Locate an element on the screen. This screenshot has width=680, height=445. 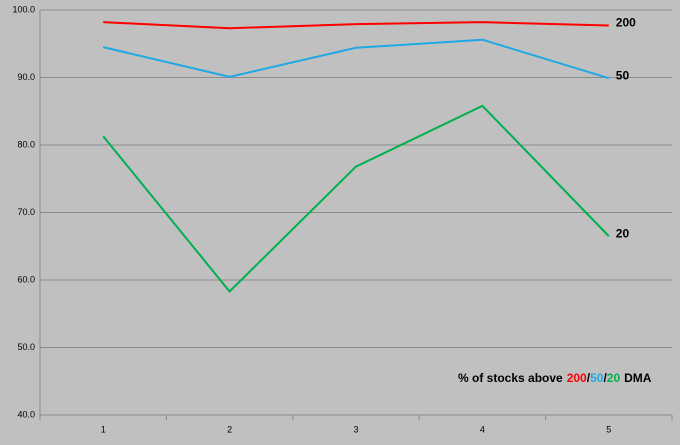
annotation-part: 50 is located at coordinates (597, 378).